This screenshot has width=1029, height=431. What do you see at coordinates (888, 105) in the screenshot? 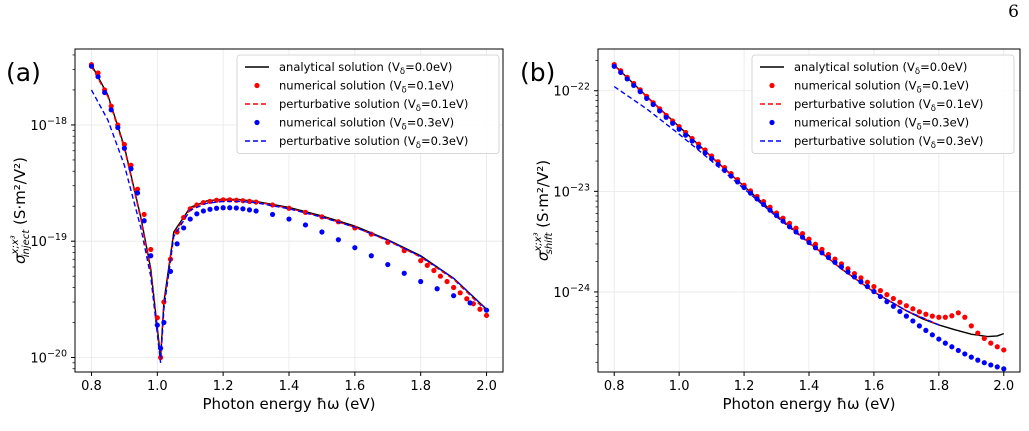
I see `panel-b-legend-label-2: perturbative solution (Vδ=0.1eV)` at bounding box center [888, 105].